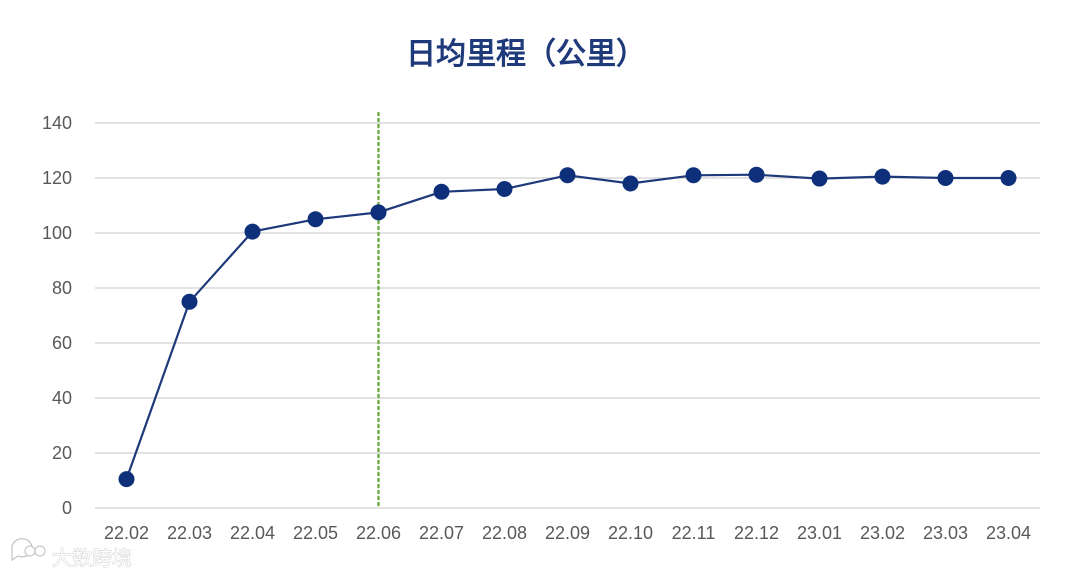  What do you see at coordinates (126, 533) in the screenshot?
I see `x-tick-label: 22.02` at bounding box center [126, 533].